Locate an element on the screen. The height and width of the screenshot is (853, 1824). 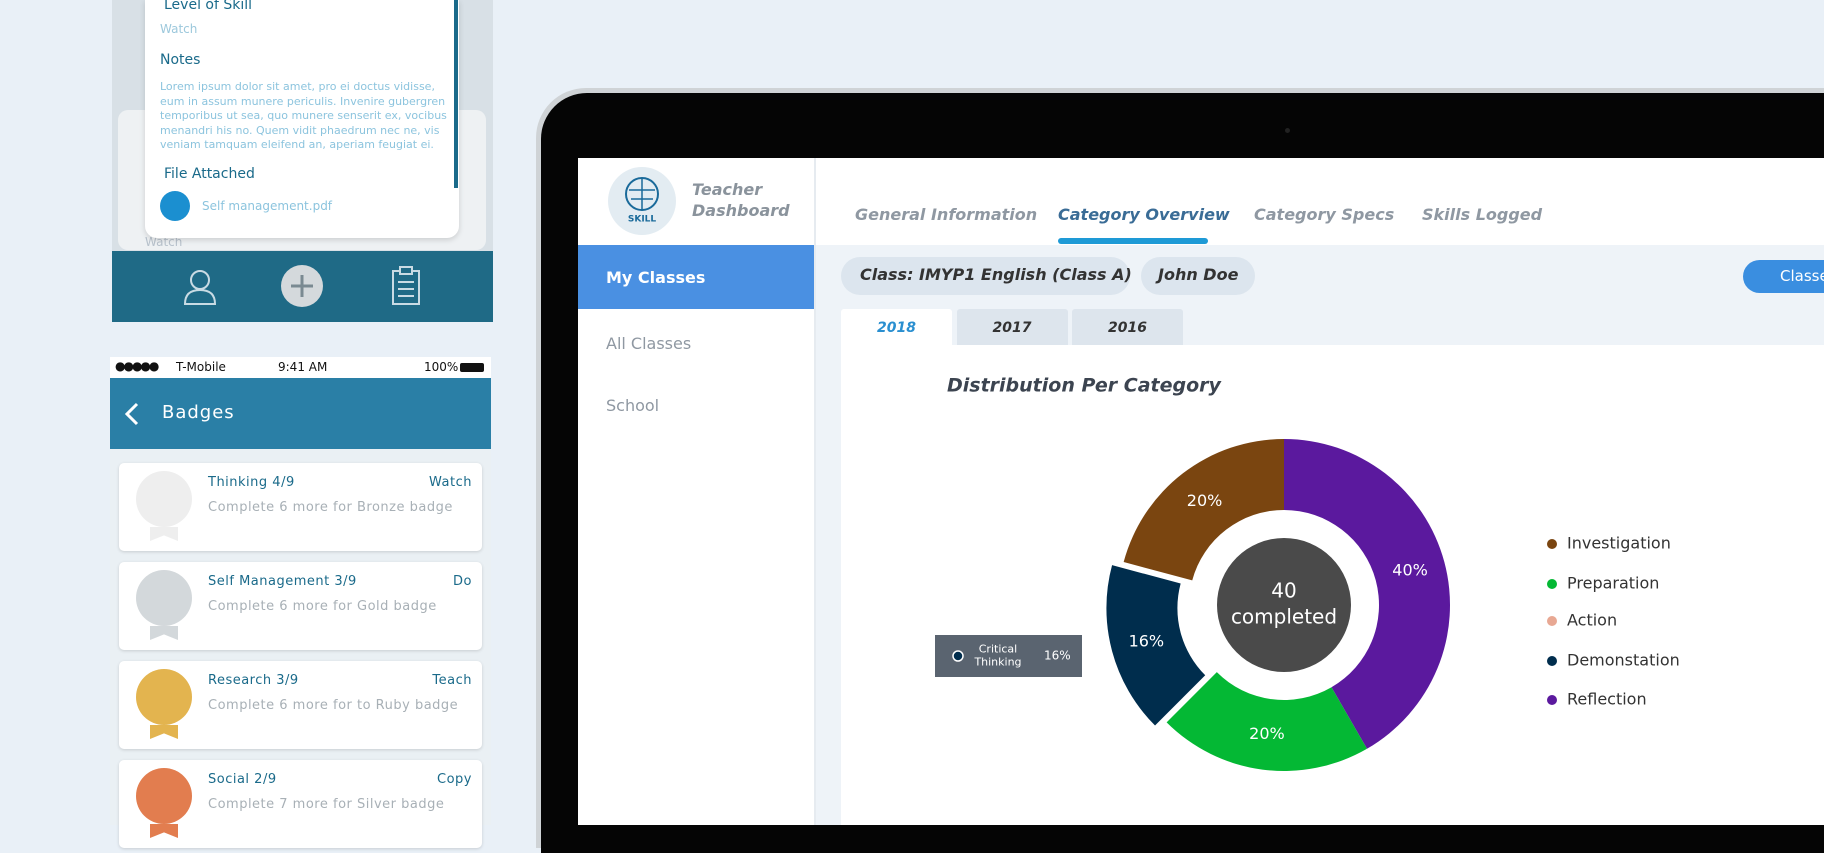
clipboard-icon is located at coordinates (406, 285).